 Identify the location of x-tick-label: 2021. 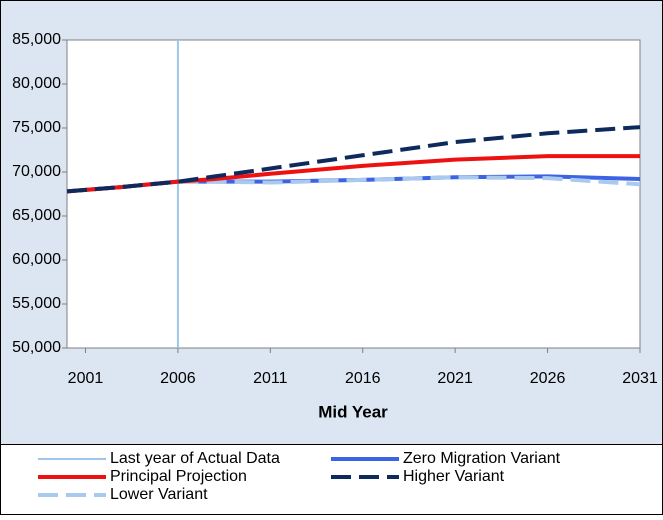
(455, 378).